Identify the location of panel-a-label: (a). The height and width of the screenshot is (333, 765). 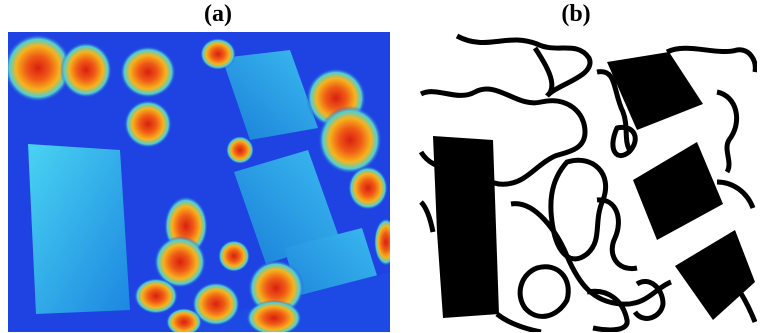
(218, 14).